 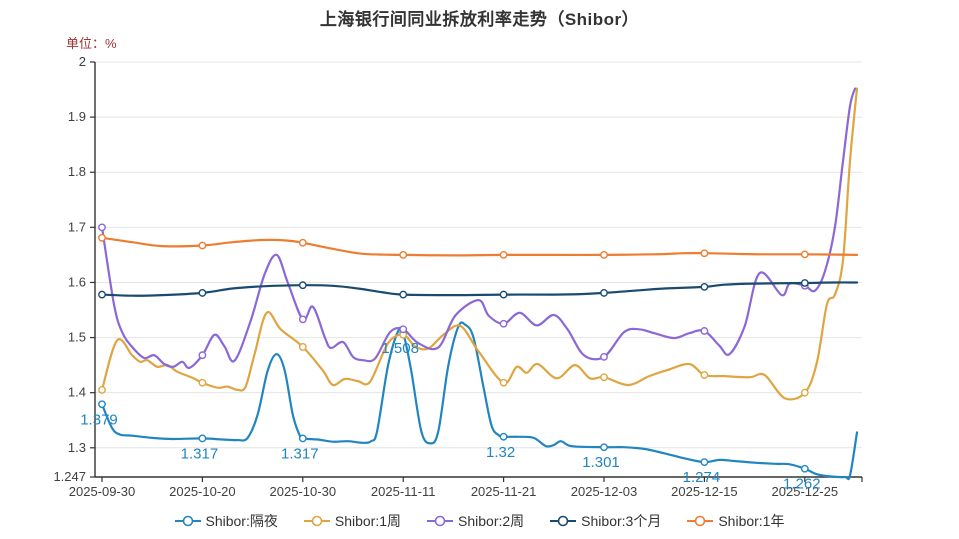 What do you see at coordinates (77, 281) in the screenshot?
I see `y-axis-tick-label: 1.6` at bounding box center [77, 281].